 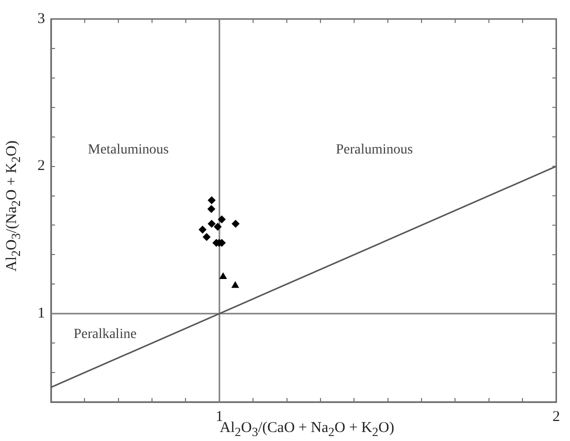 What do you see at coordinates (374, 150) in the screenshot?
I see `annotation: Peraluminous` at bounding box center [374, 150].